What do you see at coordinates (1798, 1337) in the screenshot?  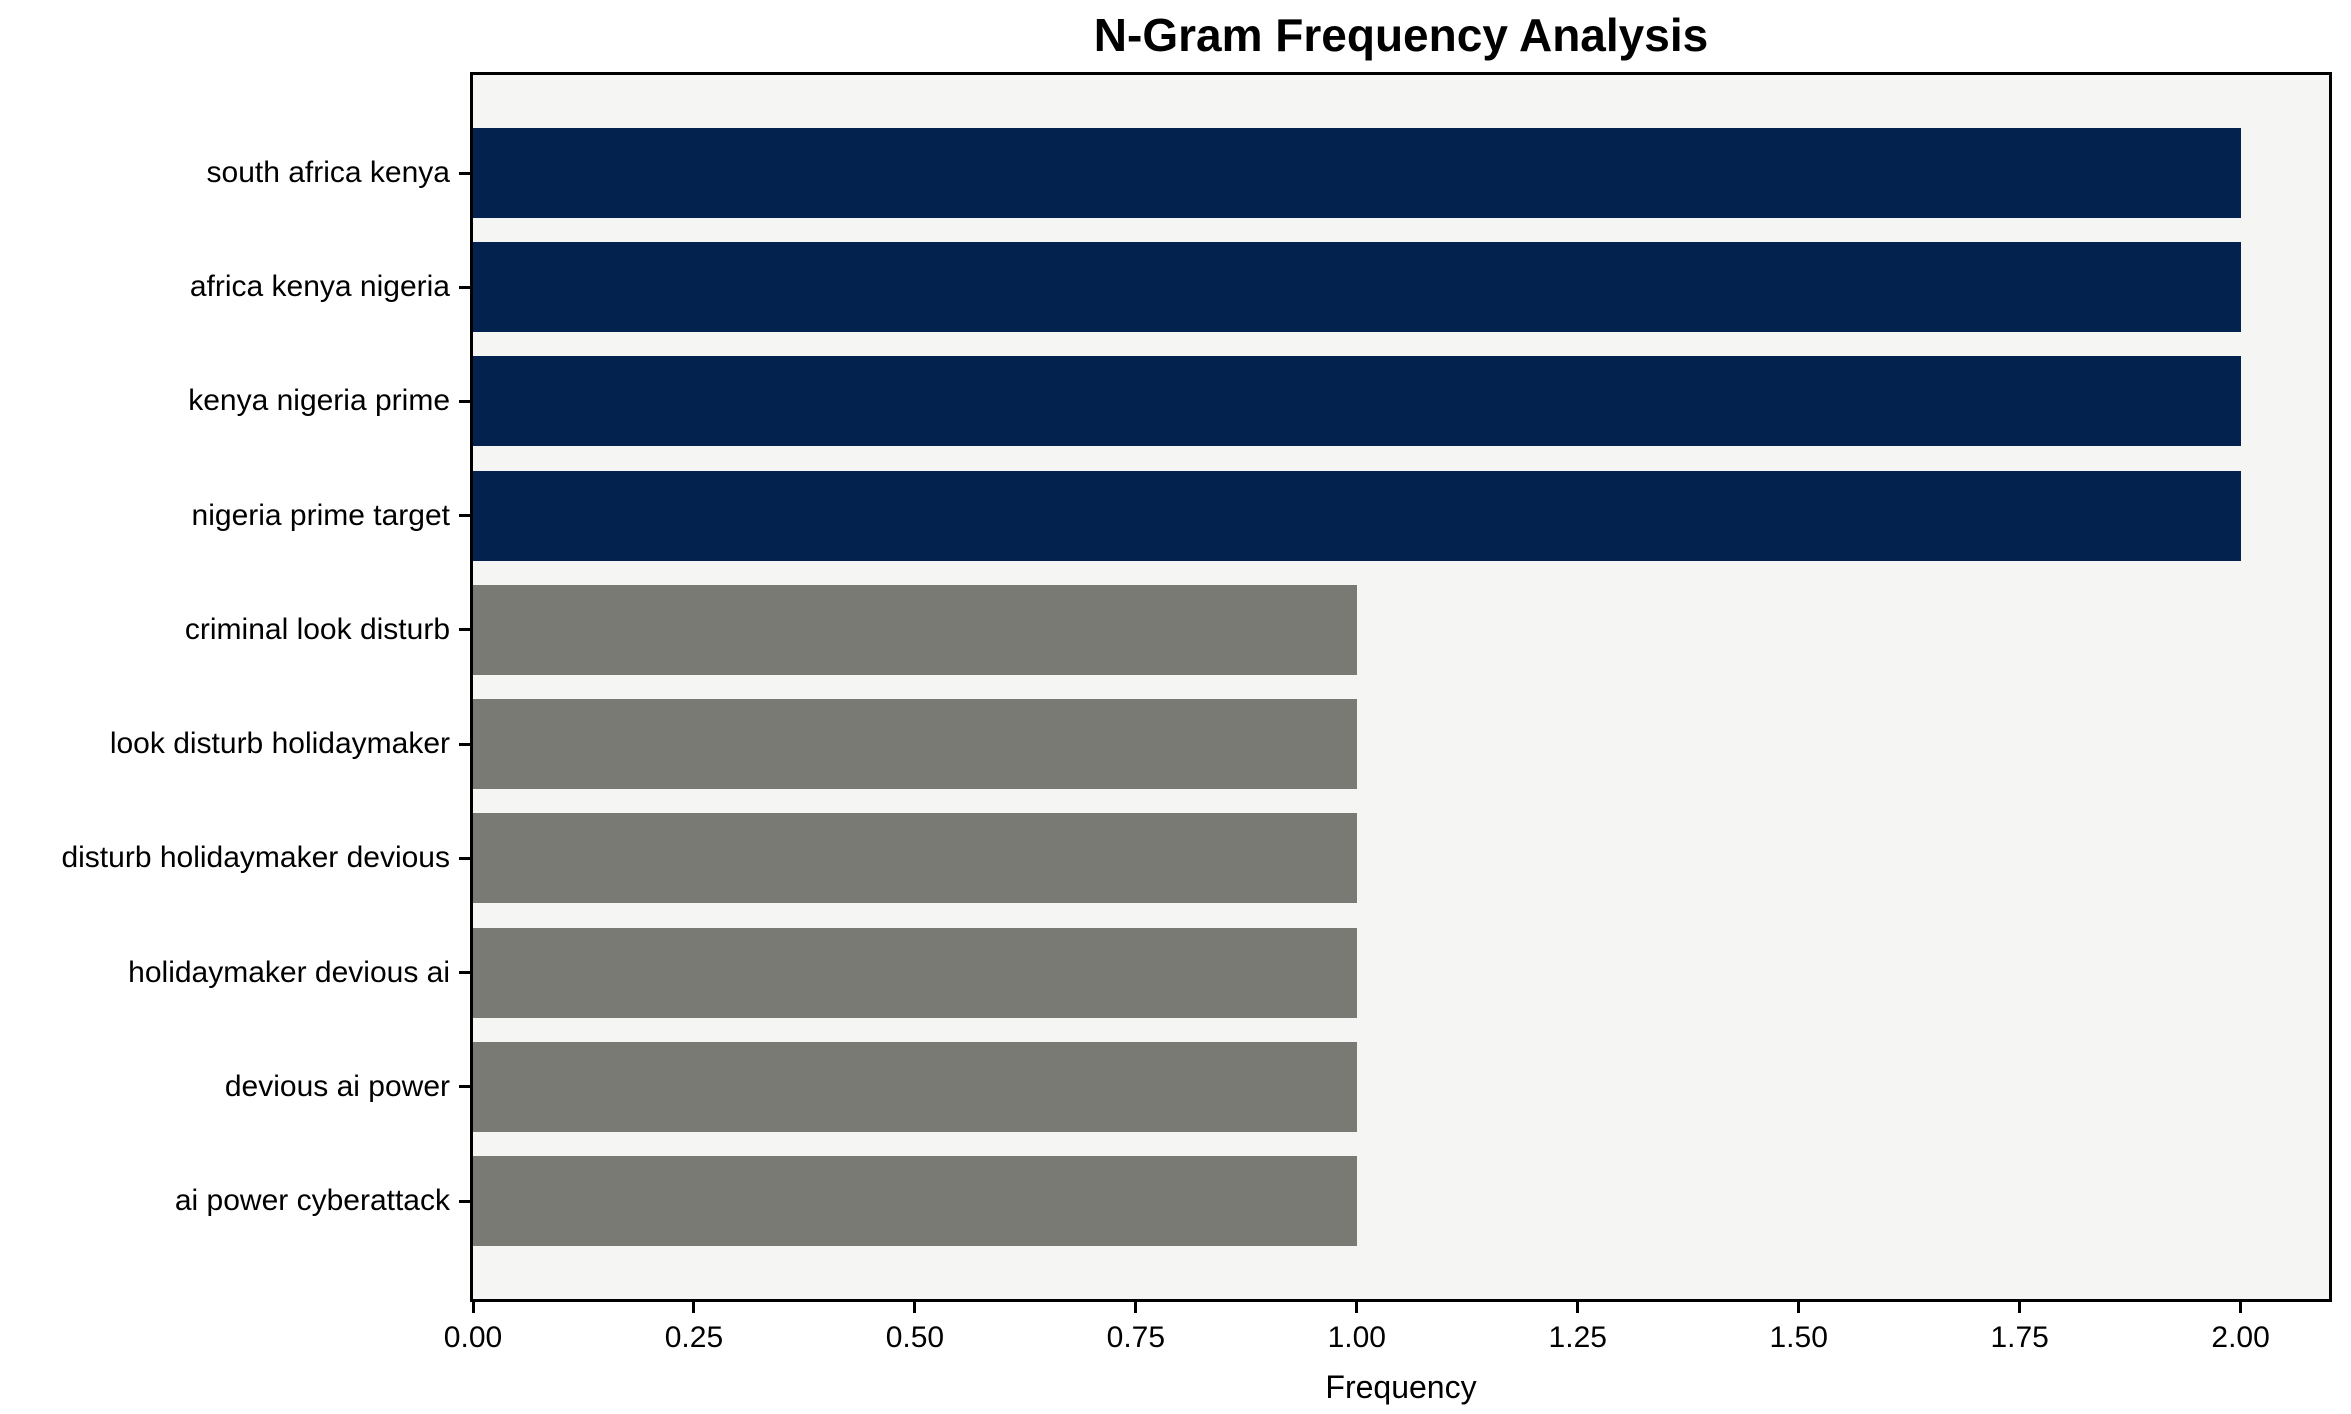 I see `x-tick-label: 1.50` at bounding box center [1798, 1337].